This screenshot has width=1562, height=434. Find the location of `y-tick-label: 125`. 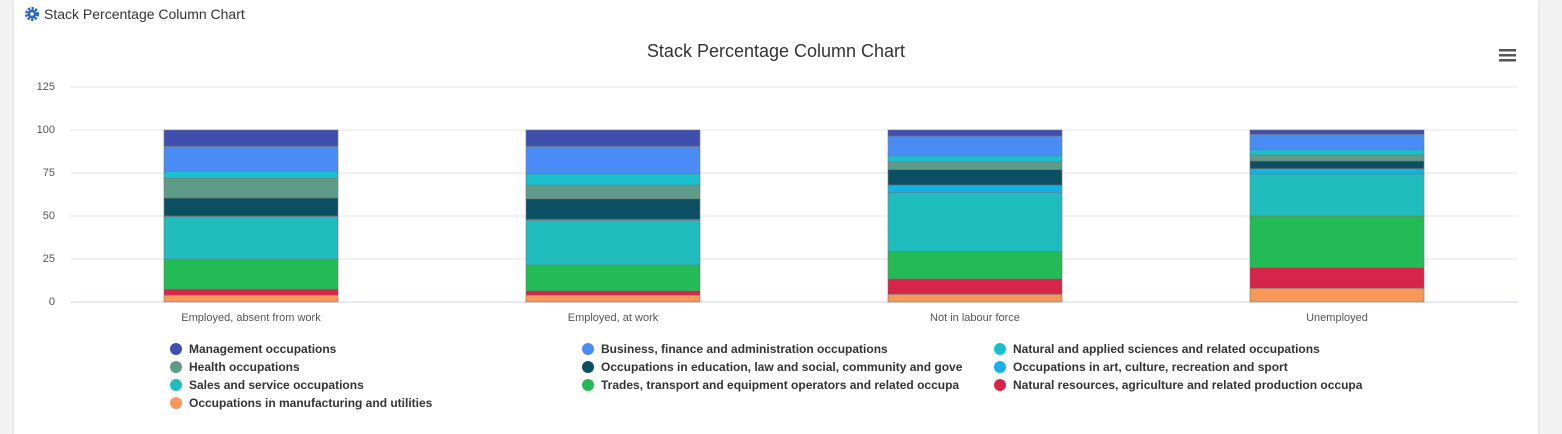

y-tick-label: 125 is located at coordinates (46, 87).